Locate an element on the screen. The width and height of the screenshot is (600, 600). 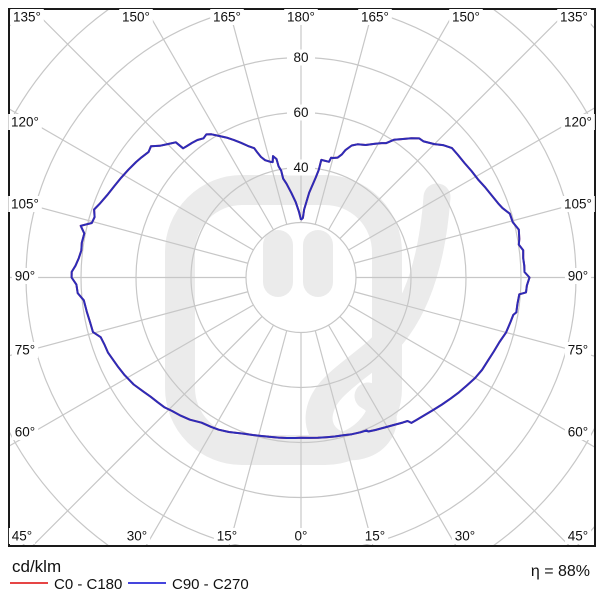
grid-ring is located at coordinates (301, 277).